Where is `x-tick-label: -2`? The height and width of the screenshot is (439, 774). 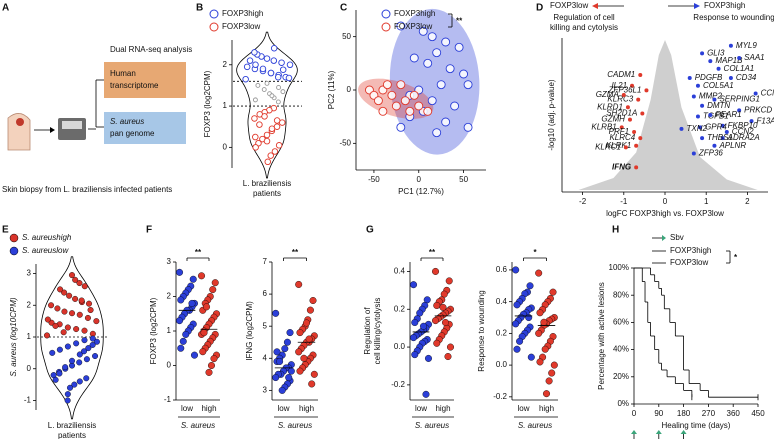 x-tick-label: -2 is located at coordinates (583, 201).